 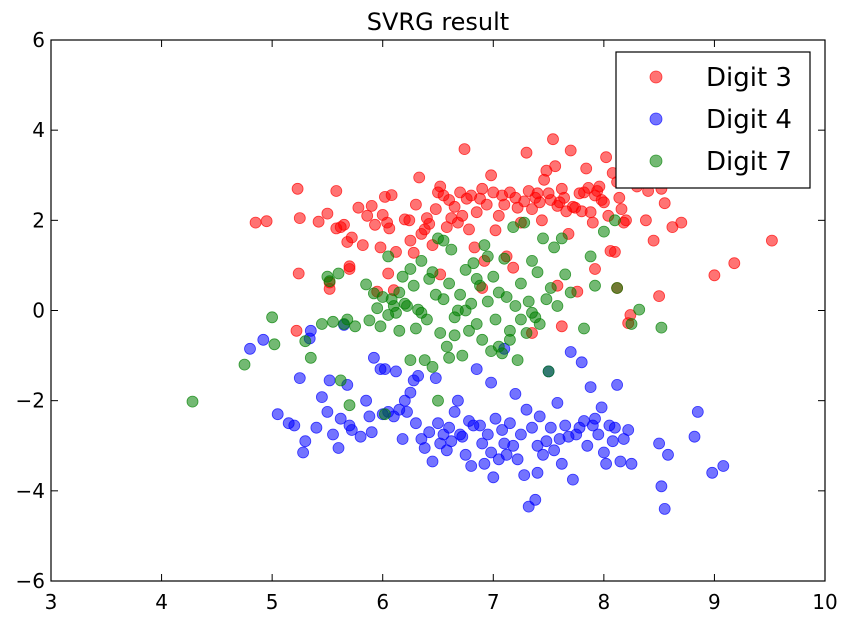 I want to click on y-tick-label: 4, so click(x=38, y=130).